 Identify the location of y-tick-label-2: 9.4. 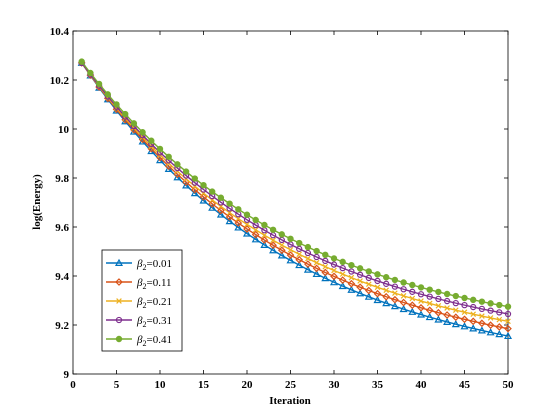
(62, 277).